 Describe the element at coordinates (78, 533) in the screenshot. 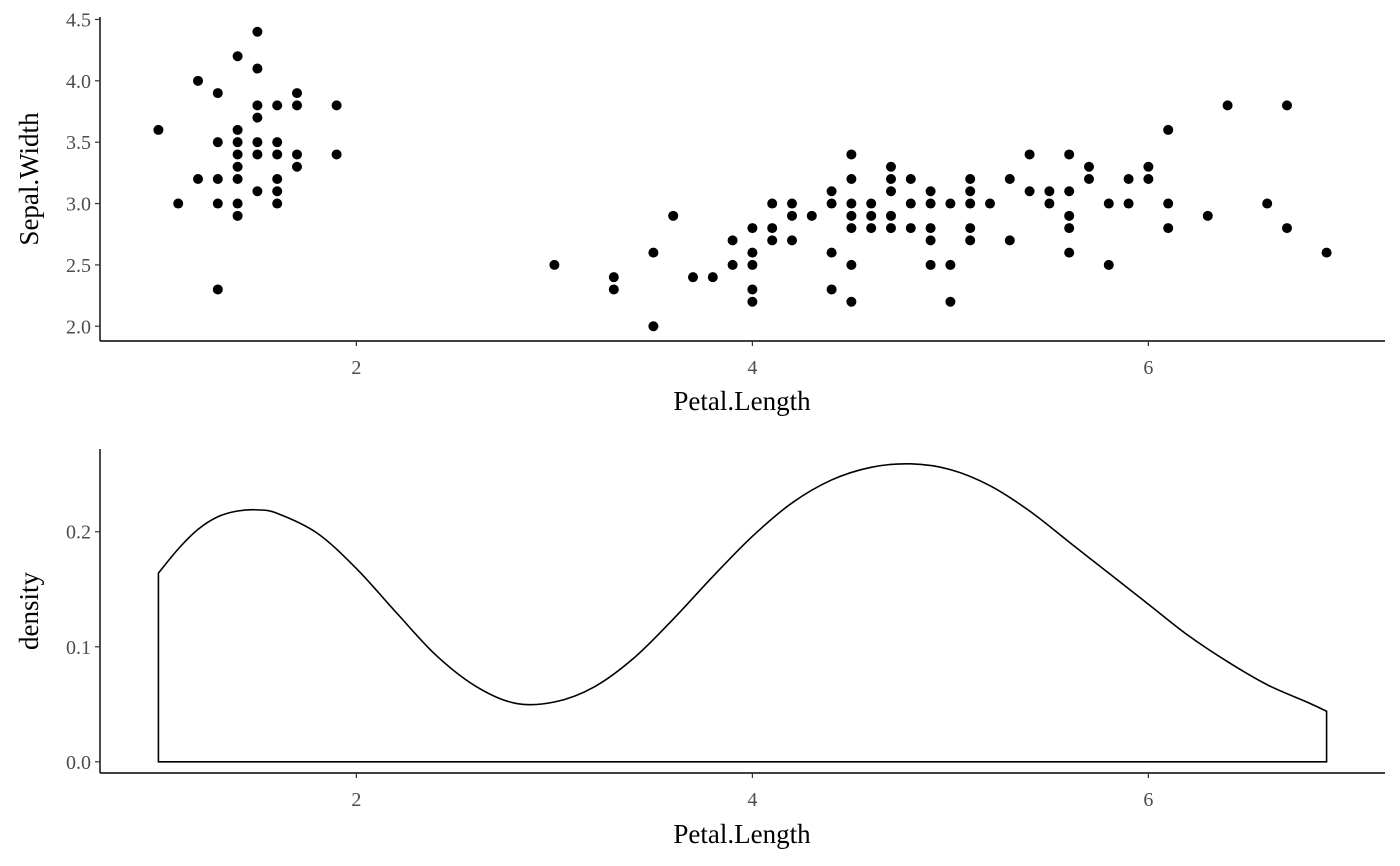

I see `density-y-tick-label: 0.2` at that location.